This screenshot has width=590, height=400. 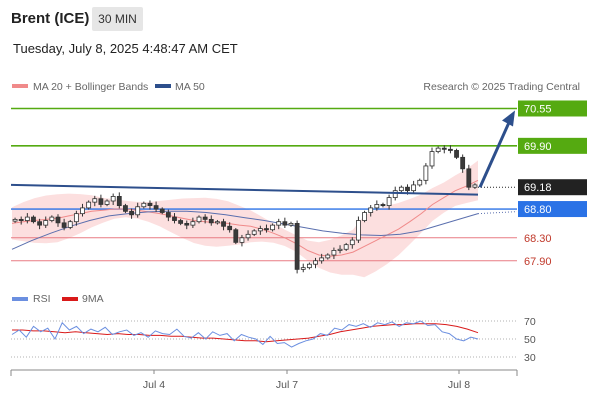 I want to click on projection-arrow-head, so click(x=508, y=118).